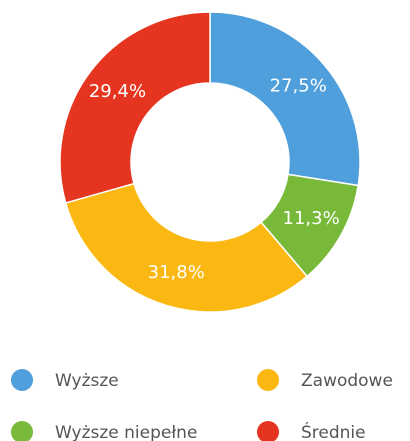  Describe the element at coordinates (126, 432) in the screenshot. I see `legend-label: Wyższe niepełne` at that location.